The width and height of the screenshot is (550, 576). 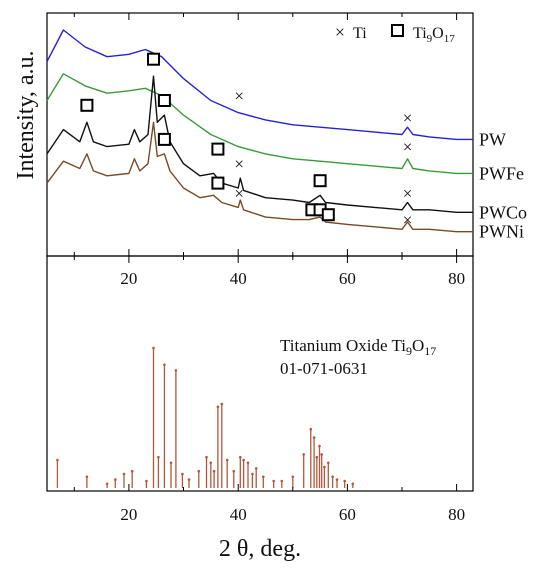 I want to click on series-label-pwfe: PWFe, so click(x=501, y=173).